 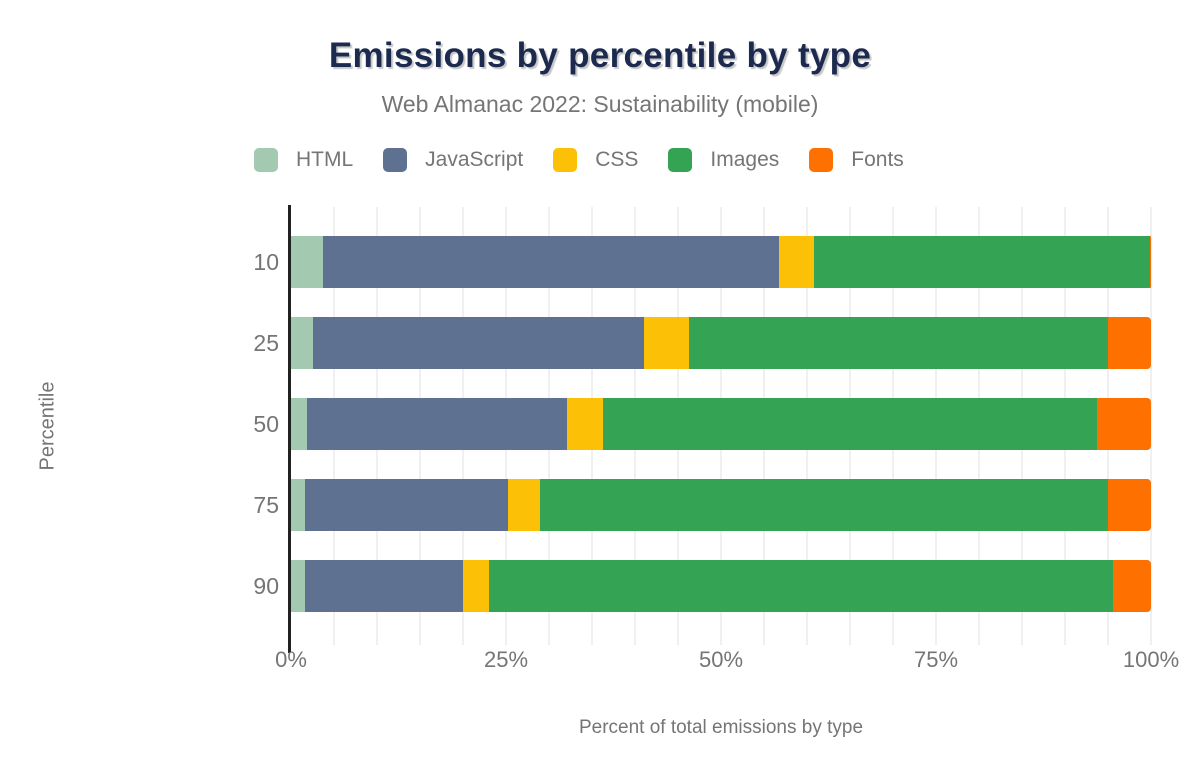 I want to click on x-tick-25: 25%, so click(x=506, y=659).